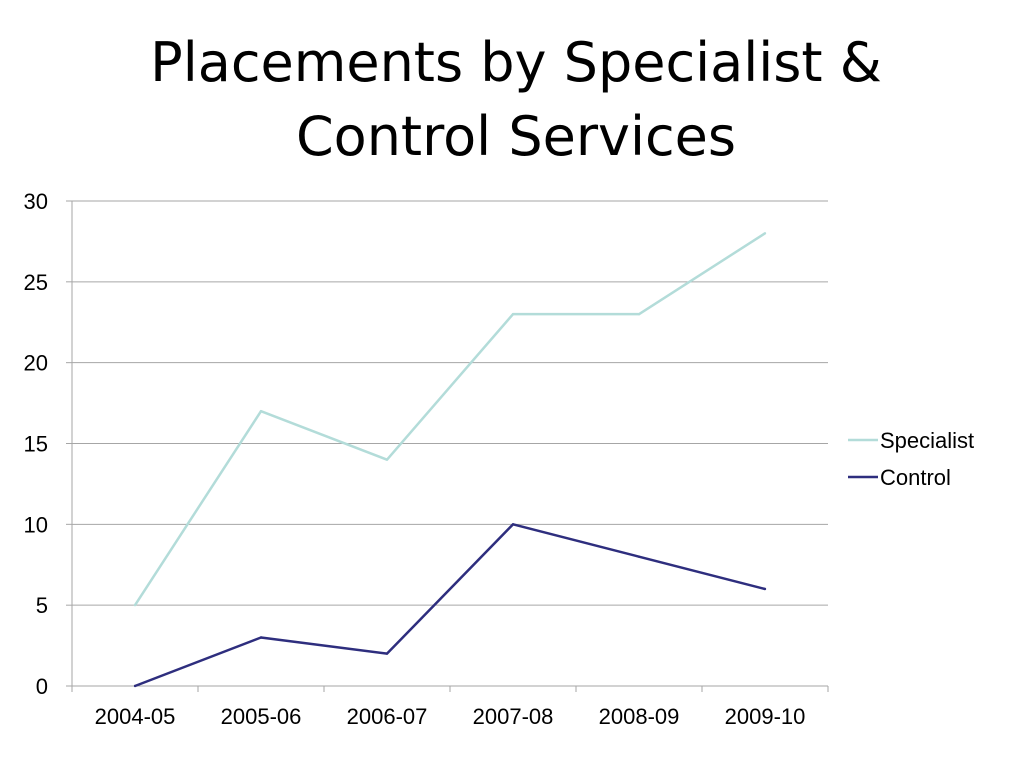 Image resolution: width=1024 pixels, height=768 pixels. Describe the element at coordinates (42, 605) in the screenshot. I see `y-tick-label: 5` at that location.